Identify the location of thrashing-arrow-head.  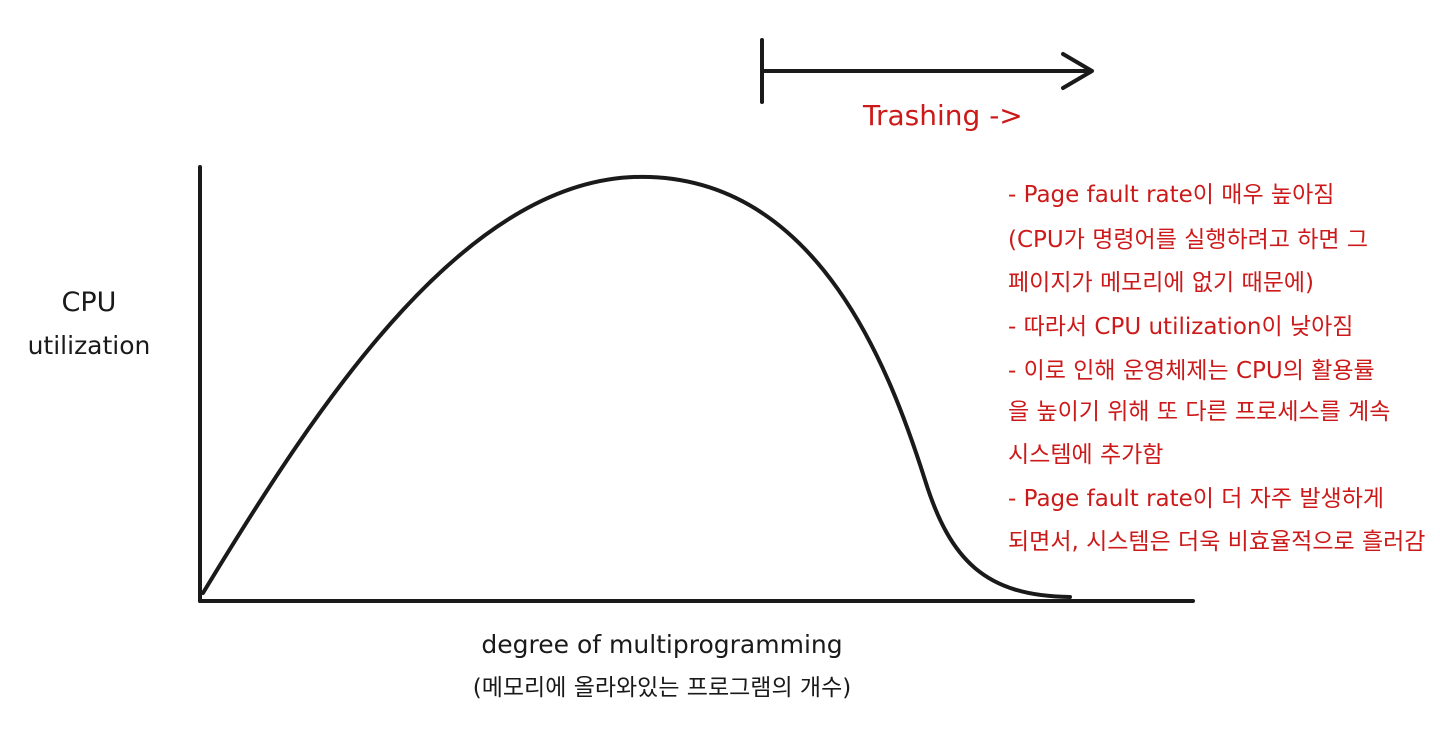
(1077, 71).